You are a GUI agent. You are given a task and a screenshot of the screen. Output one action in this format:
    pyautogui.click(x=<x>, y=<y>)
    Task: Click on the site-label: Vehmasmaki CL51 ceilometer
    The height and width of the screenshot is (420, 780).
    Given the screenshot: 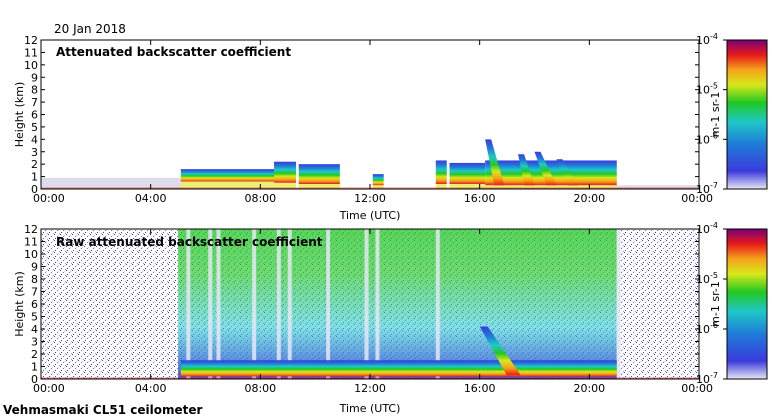 What is the action you would take?
    pyautogui.click(x=103, y=410)
    